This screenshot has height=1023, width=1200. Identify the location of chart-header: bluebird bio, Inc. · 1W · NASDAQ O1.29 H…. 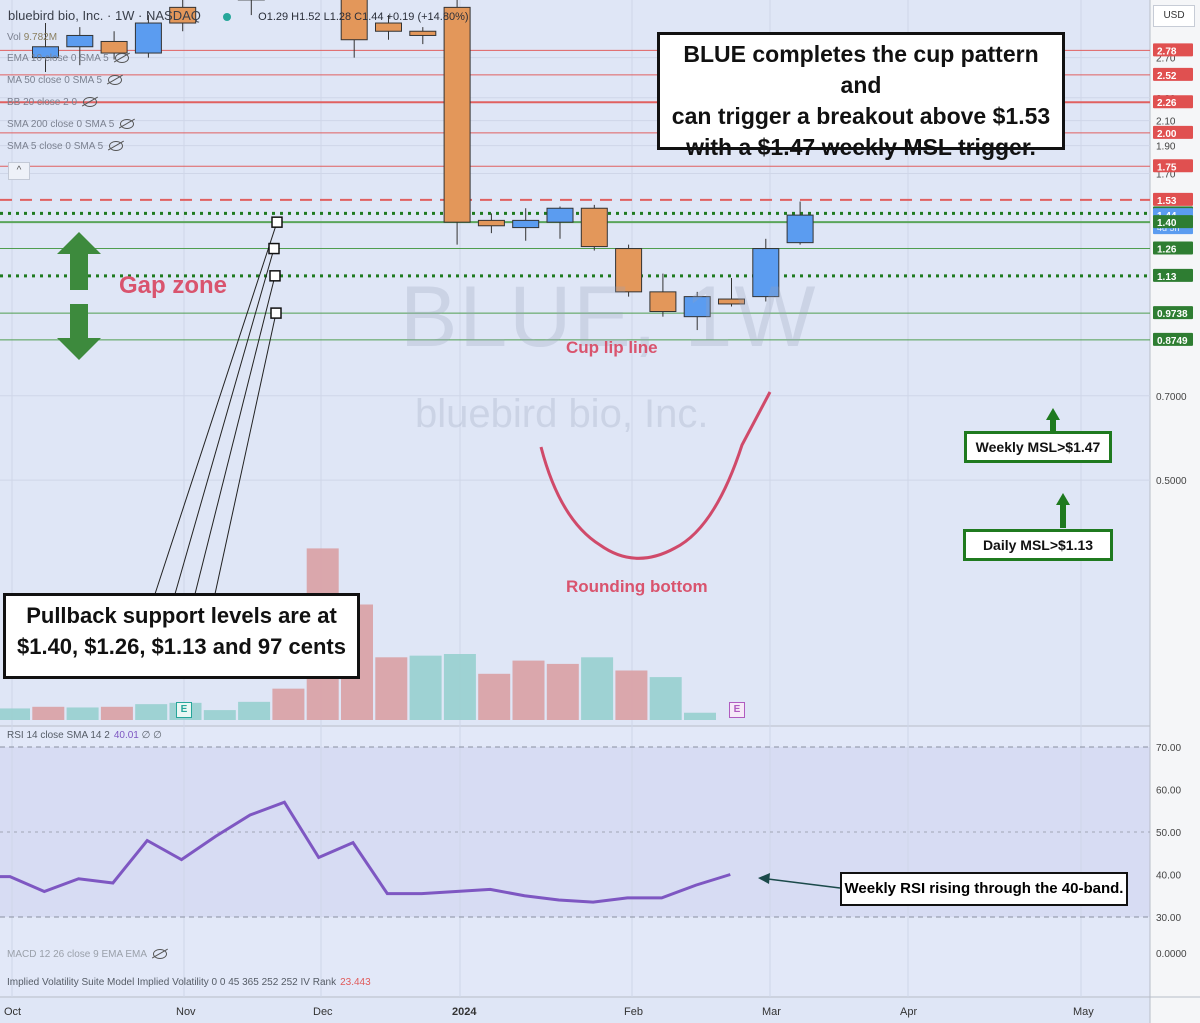
(575, 15).